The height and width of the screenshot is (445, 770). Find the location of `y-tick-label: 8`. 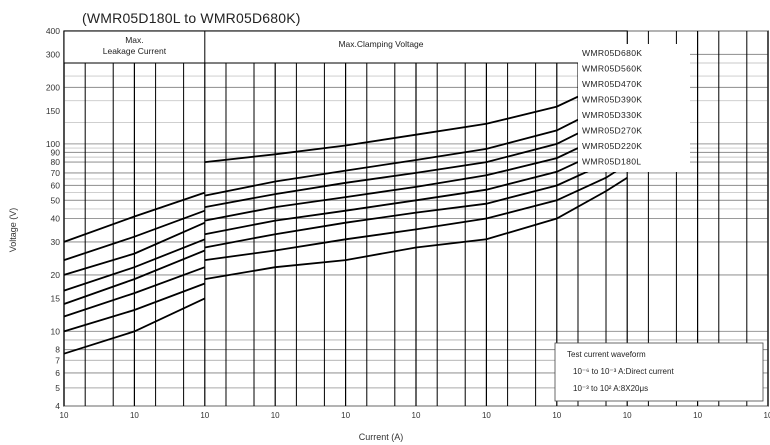

y-tick-label: 8 is located at coordinates (57, 350).